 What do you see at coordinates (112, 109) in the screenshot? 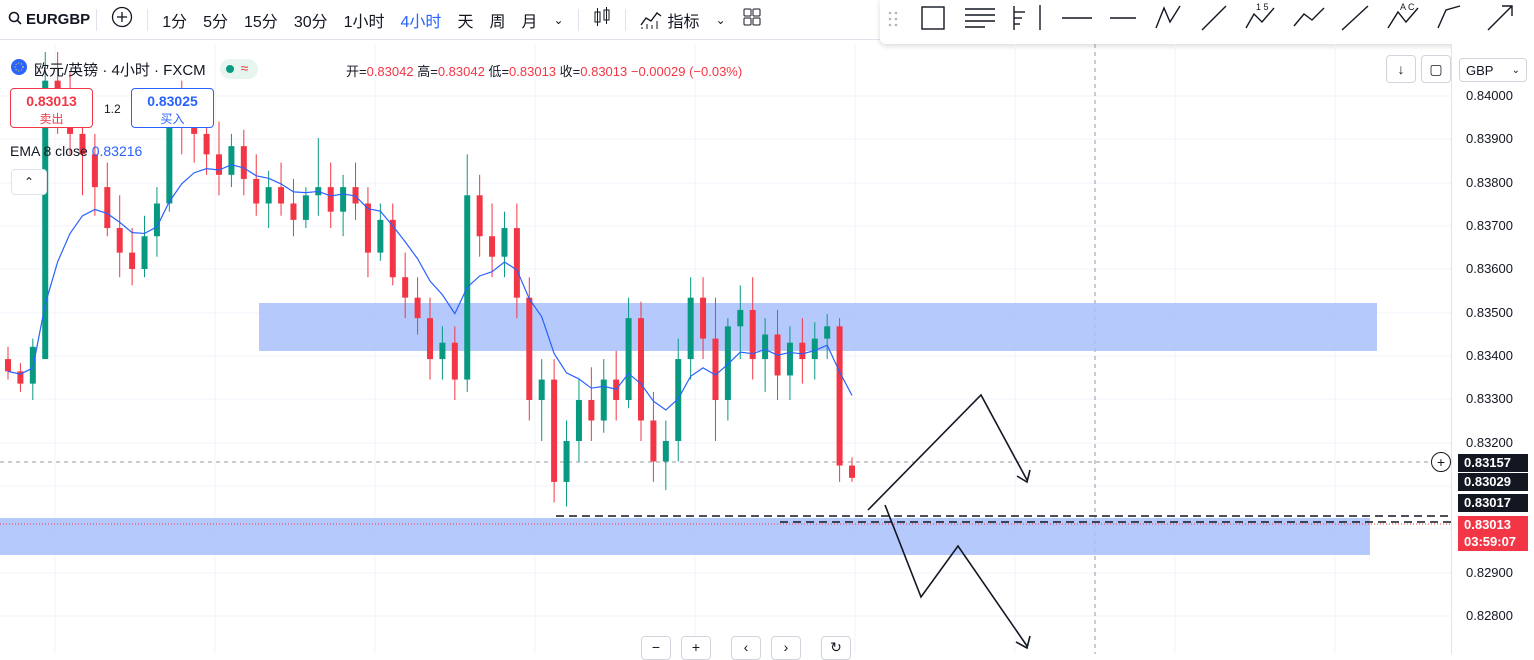
I see `spread-value: 1.2` at bounding box center [112, 109].